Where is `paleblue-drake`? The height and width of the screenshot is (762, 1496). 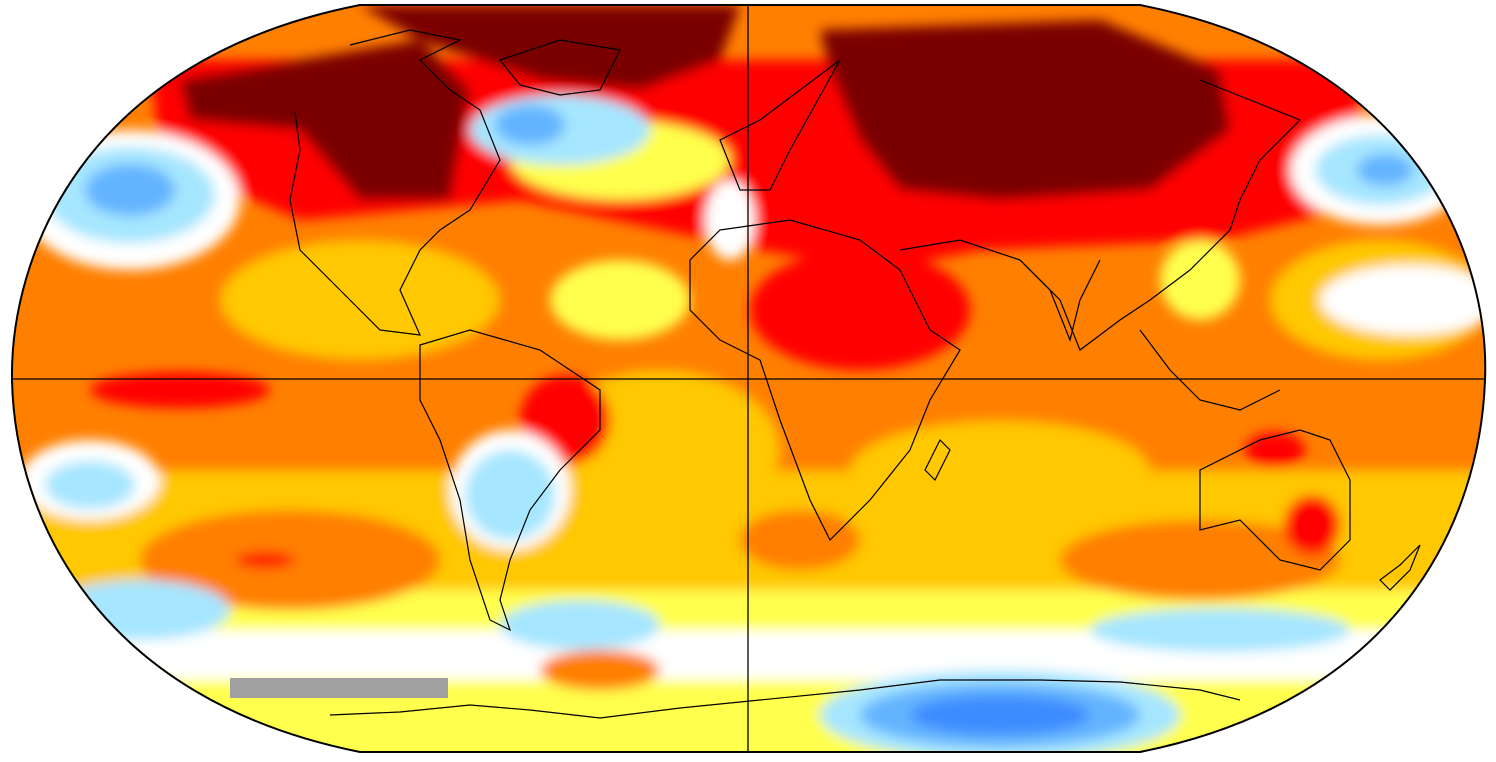
paleblue-drake is located at coordinates (580, 625).